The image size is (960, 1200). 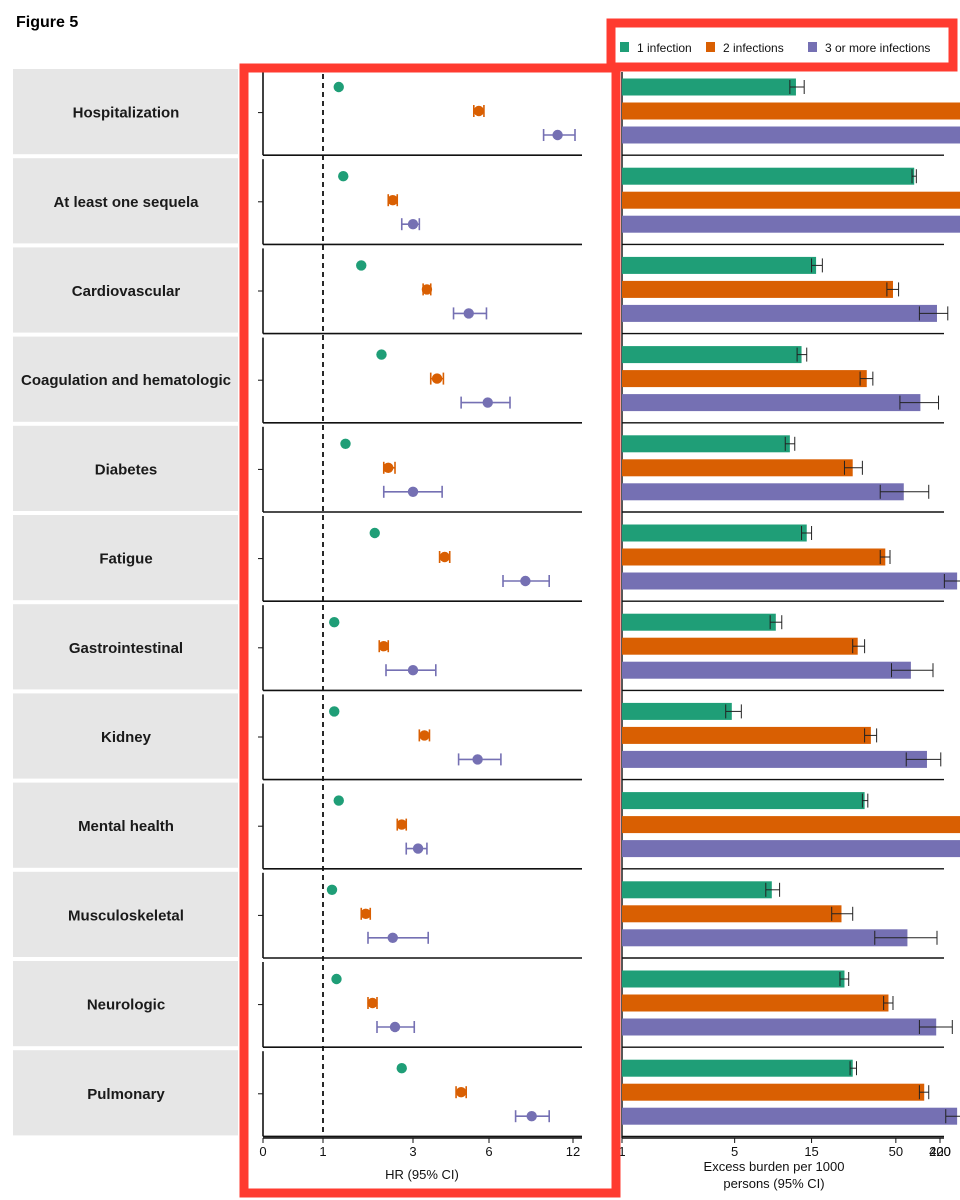 I want to click on x-tick-label: 0, so click(x=262, y=1151).